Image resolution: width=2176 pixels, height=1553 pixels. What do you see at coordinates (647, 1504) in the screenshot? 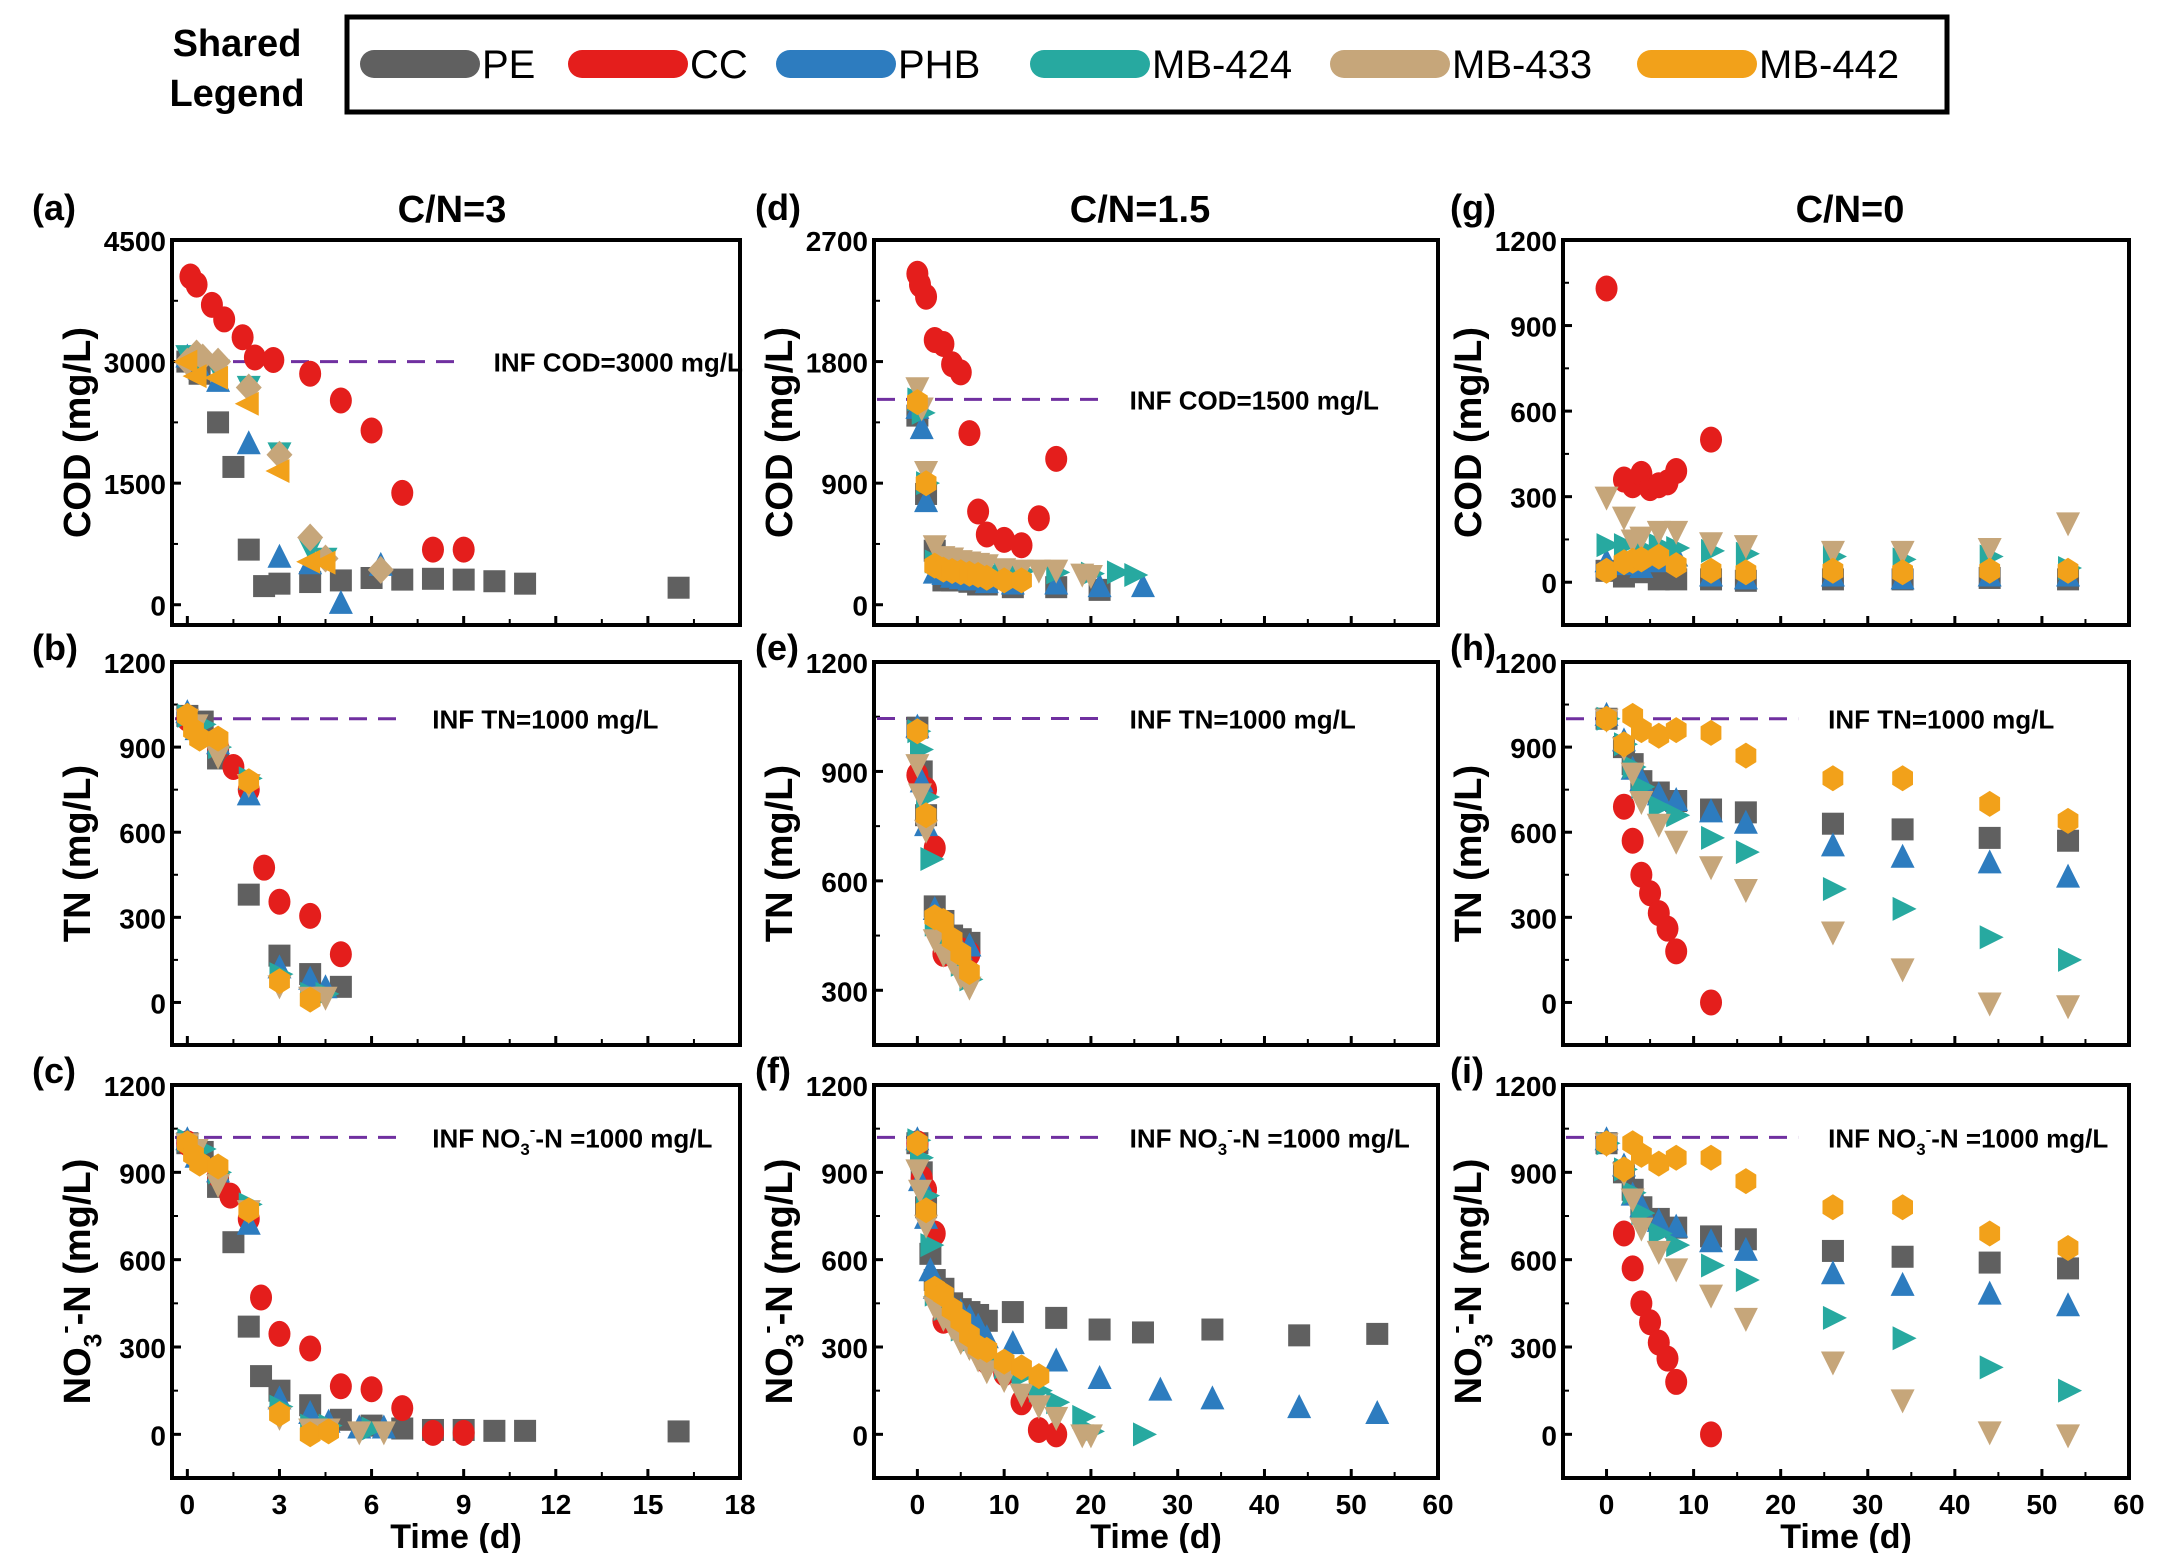
I see `x-tick-label: 15` at bounding box center [647, 1504].